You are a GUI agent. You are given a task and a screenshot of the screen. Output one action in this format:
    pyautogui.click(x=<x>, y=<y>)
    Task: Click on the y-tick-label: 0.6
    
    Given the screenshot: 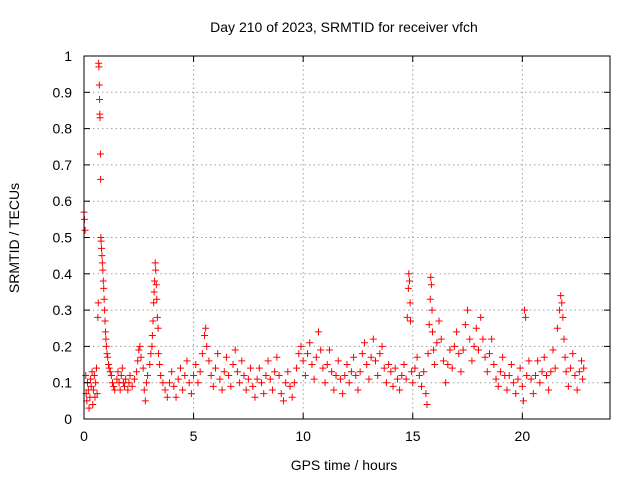 What is the action you would take?
    pyautogui.click(x=63, y=201)
    